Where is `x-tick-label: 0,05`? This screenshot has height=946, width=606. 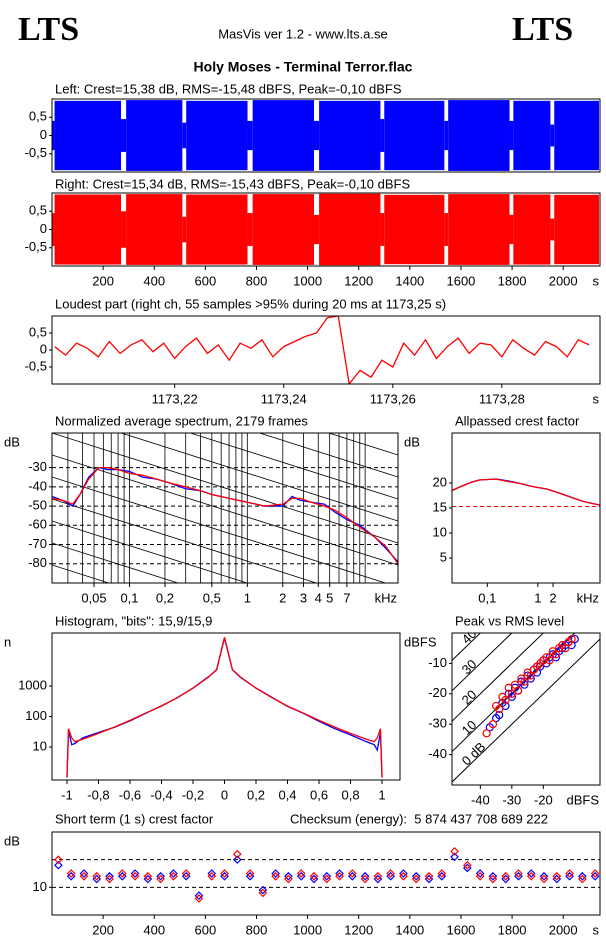
x-tick-label: 0,05 is located at coordinates (93, 597).